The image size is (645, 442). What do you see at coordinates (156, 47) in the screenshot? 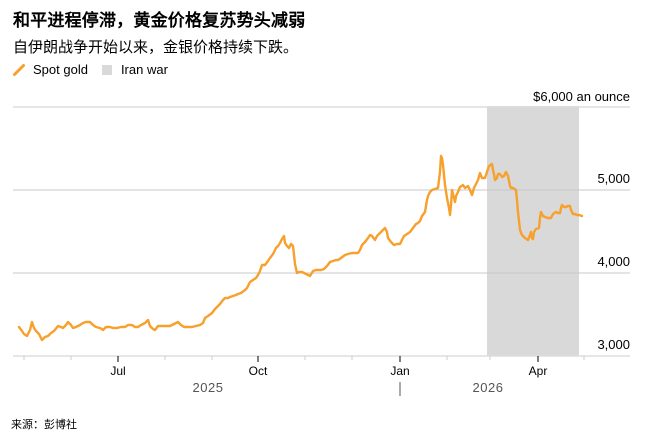
I see `chart-subtitle: 自伊朗战争开始以来，金银价格持续下跌。` at bounding box center [156, 47].